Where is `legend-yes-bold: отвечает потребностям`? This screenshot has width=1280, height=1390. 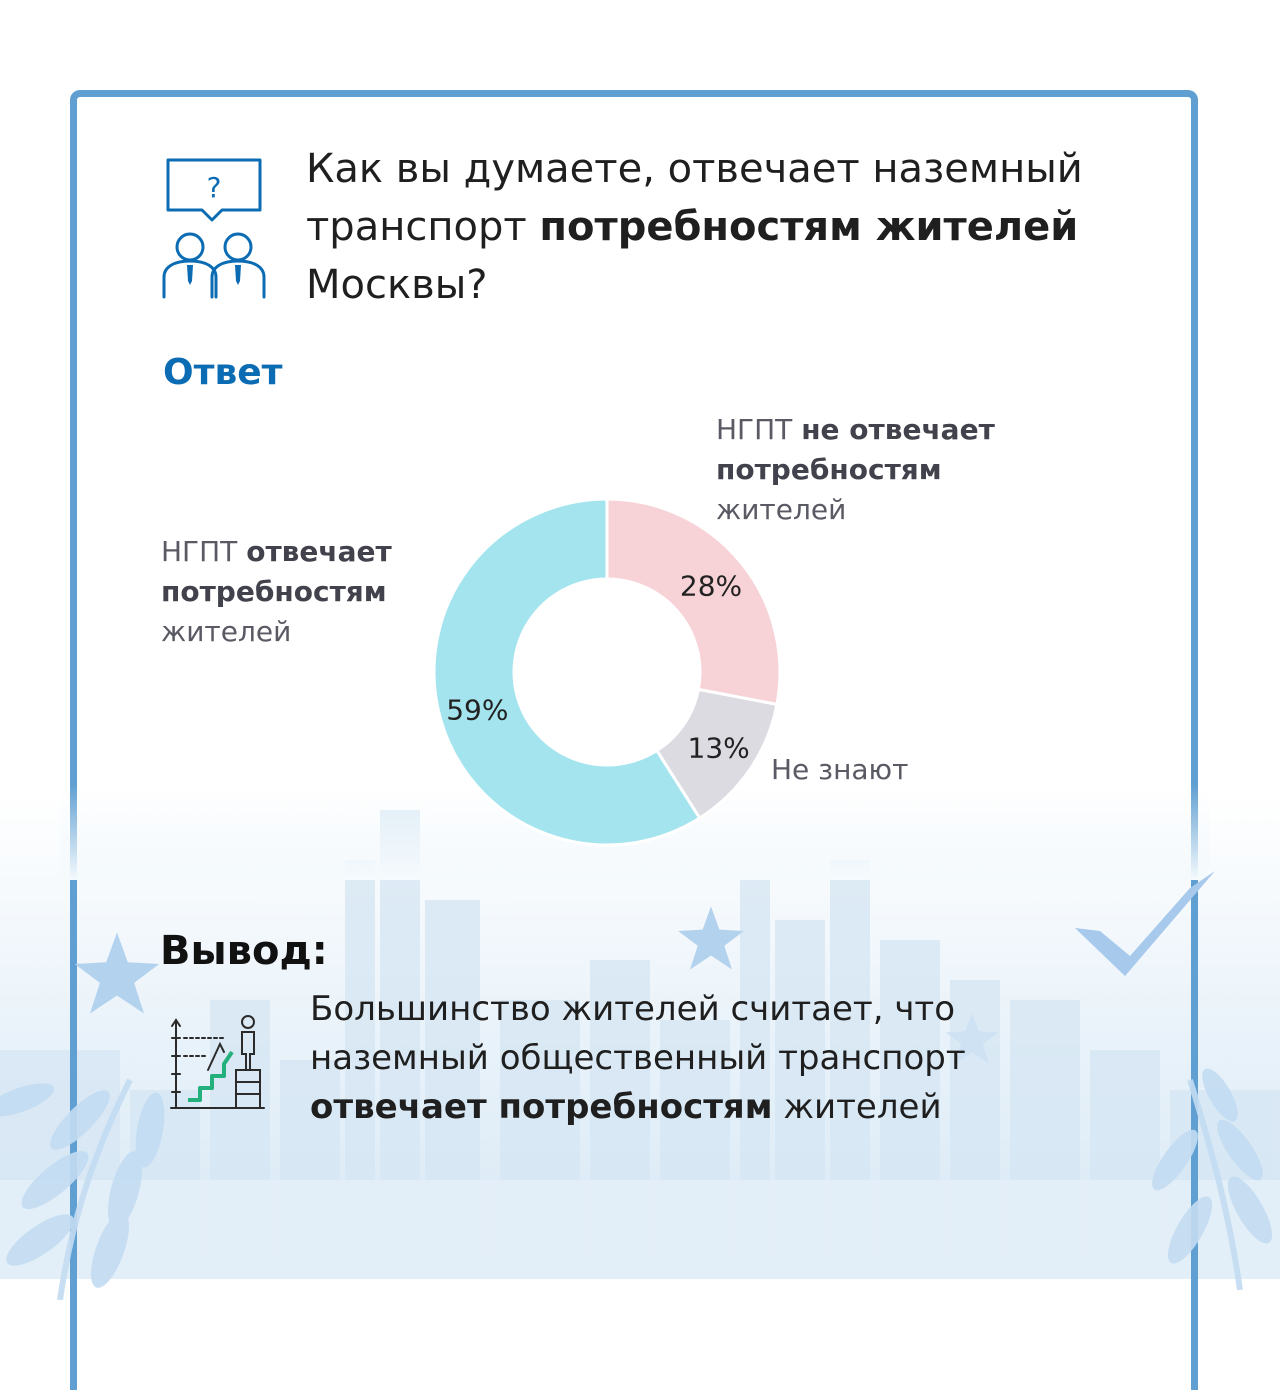
legend-yes-bold: отвечает потребностям is located at coordinates (276, 571).